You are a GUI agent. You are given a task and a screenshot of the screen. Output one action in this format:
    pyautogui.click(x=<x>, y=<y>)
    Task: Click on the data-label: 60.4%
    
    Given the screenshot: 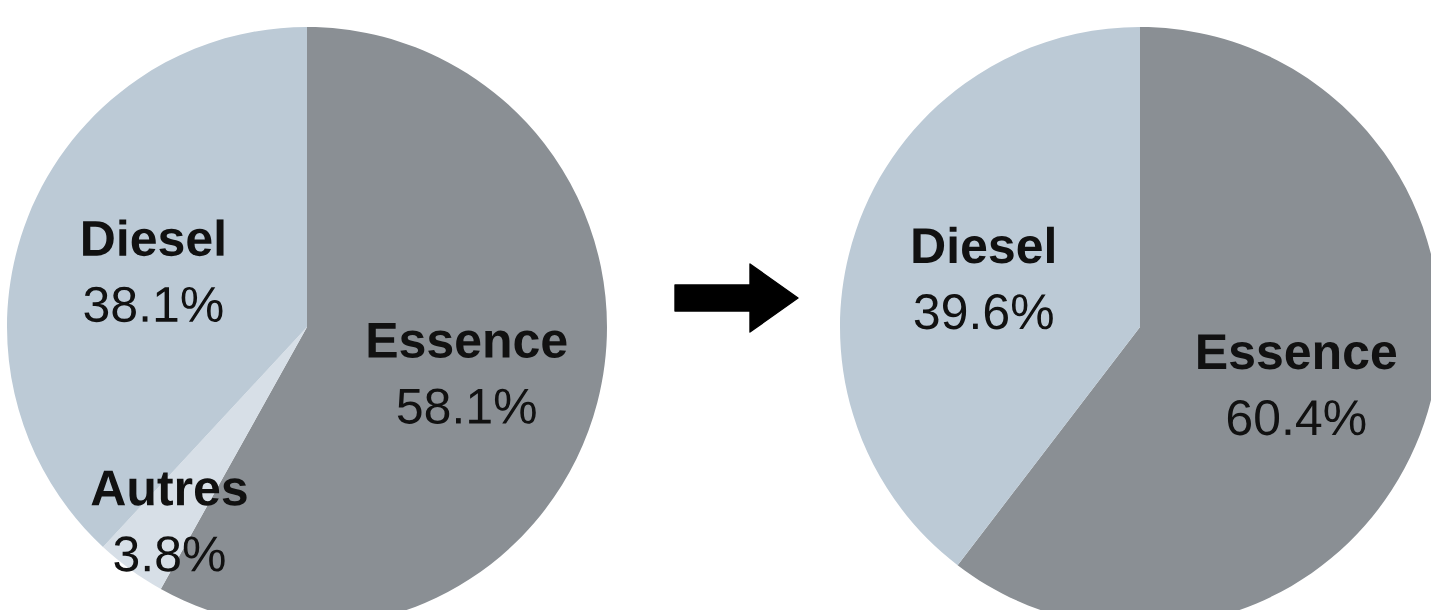 What is the action you would take?
    pyautogui.click(x=1296, y=417)
    